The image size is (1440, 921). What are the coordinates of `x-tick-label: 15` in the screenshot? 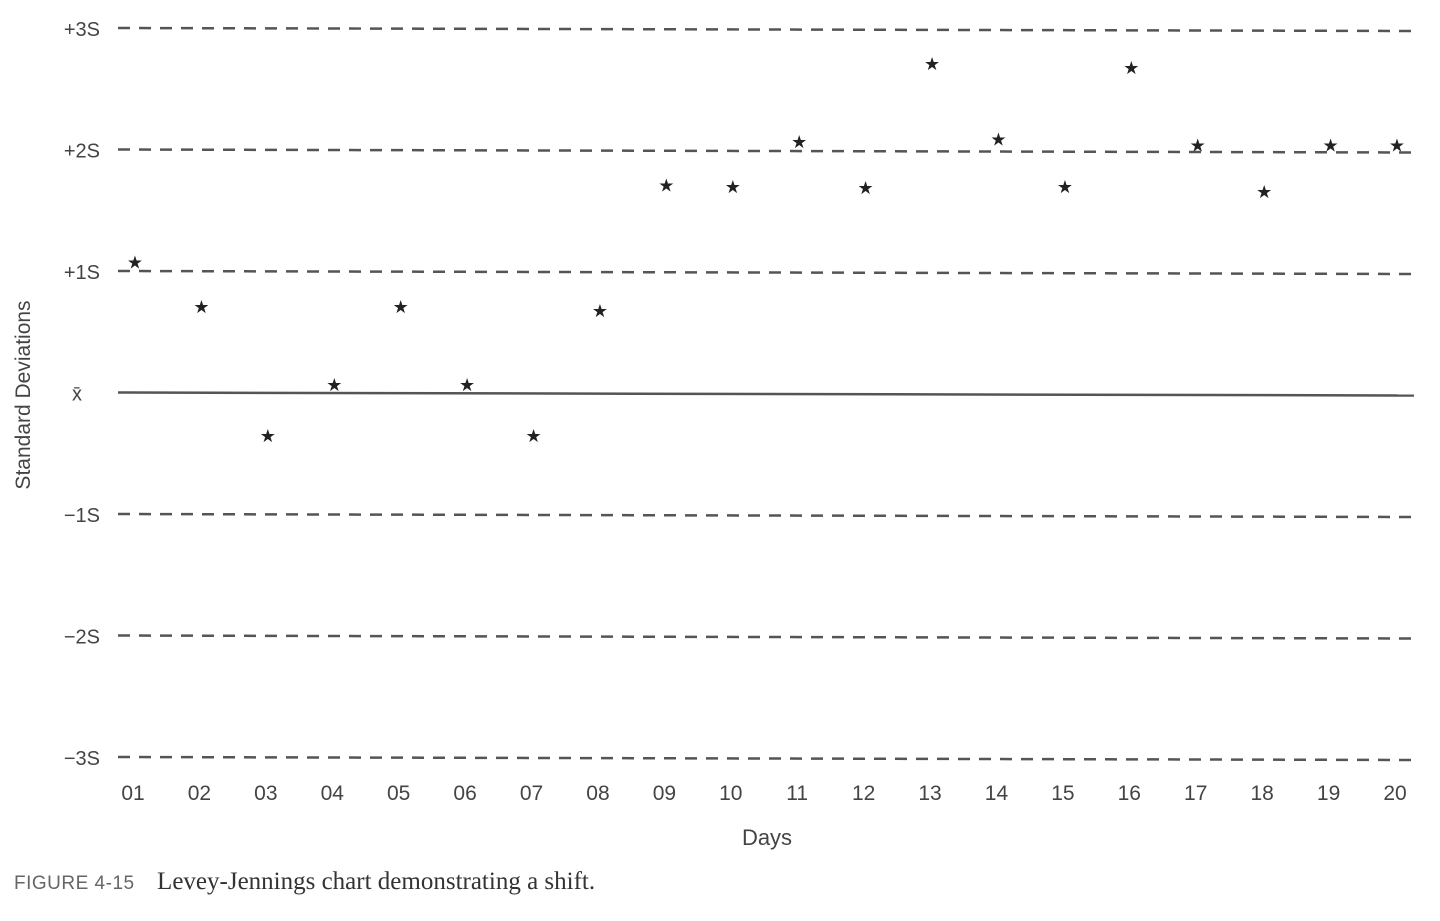 It's located at (1062, 793).